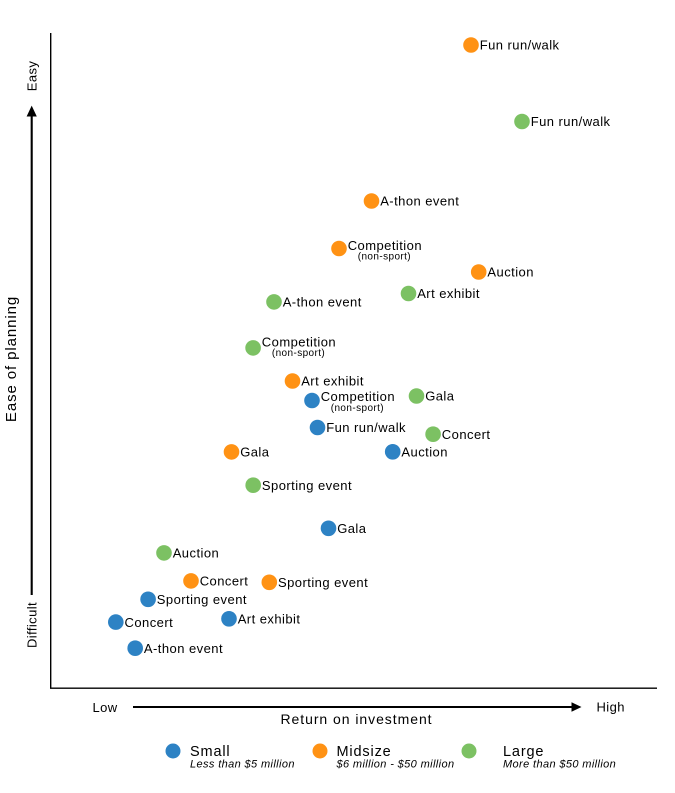  Describe the element at coordinates (210, 752) in the screenshot. I see `svg-text: Small` at that location.